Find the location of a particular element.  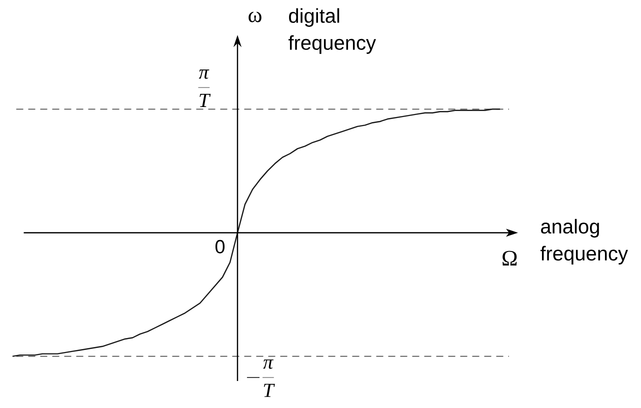

text: digital frequency is located at coordinates (332, 31).